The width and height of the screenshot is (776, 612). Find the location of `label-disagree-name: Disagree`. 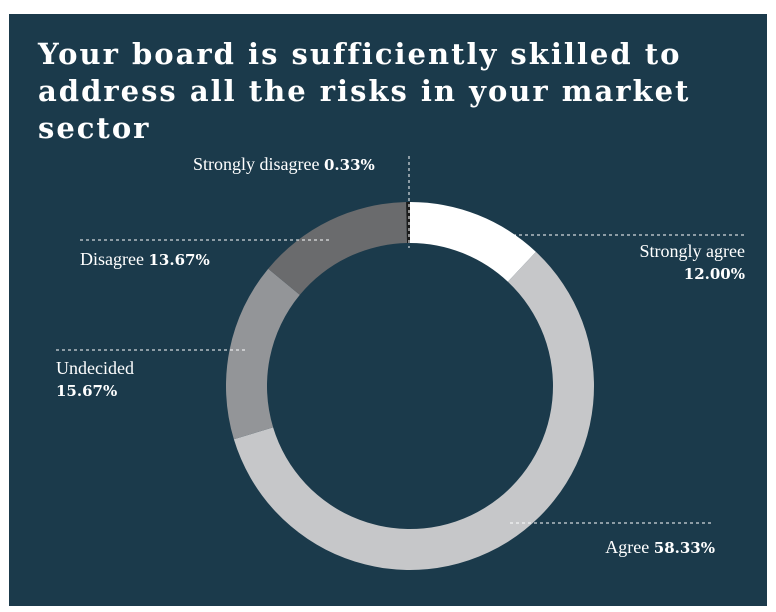

label-disagree-name: Disagree is located at coordinates (112, 259).